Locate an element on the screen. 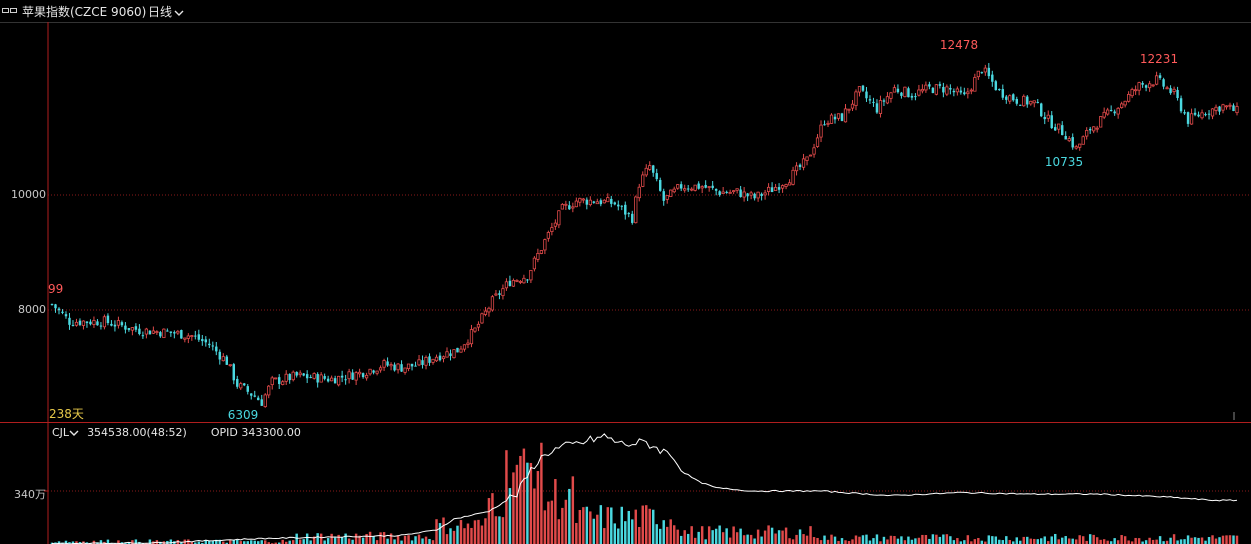 Image resolution: width=1251 pixels, height=544 pixels. period-selector: 日线 is located at coordinates (166, 11).